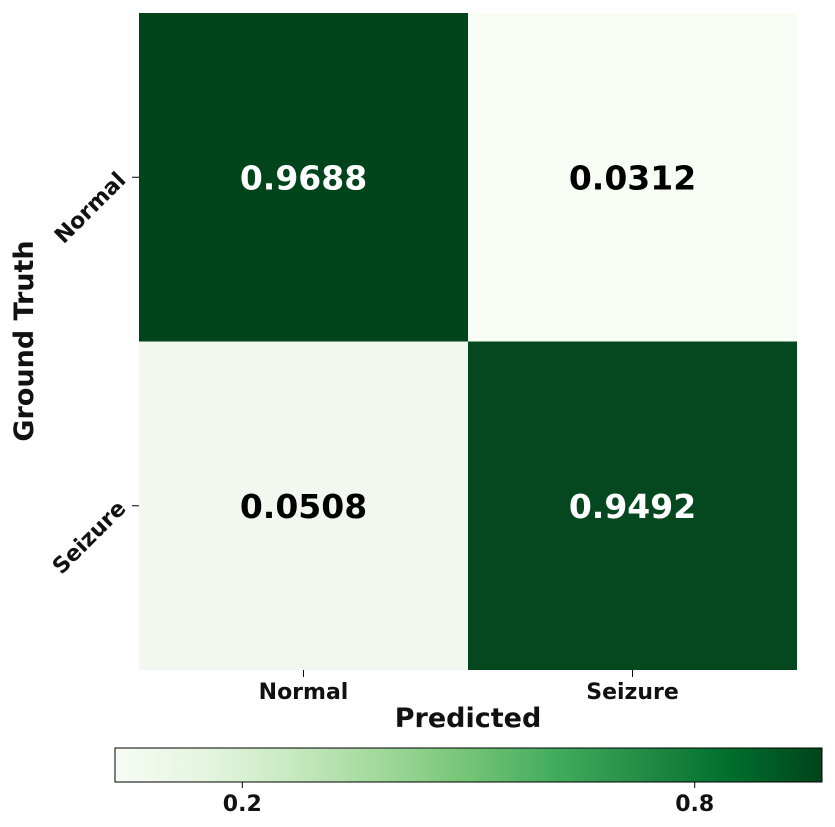 This screenshot has width=835, height=827. Describe the element at coordinates (93, 373) in the screenshot. I see `y-axis: Normal Seizure` at that location.